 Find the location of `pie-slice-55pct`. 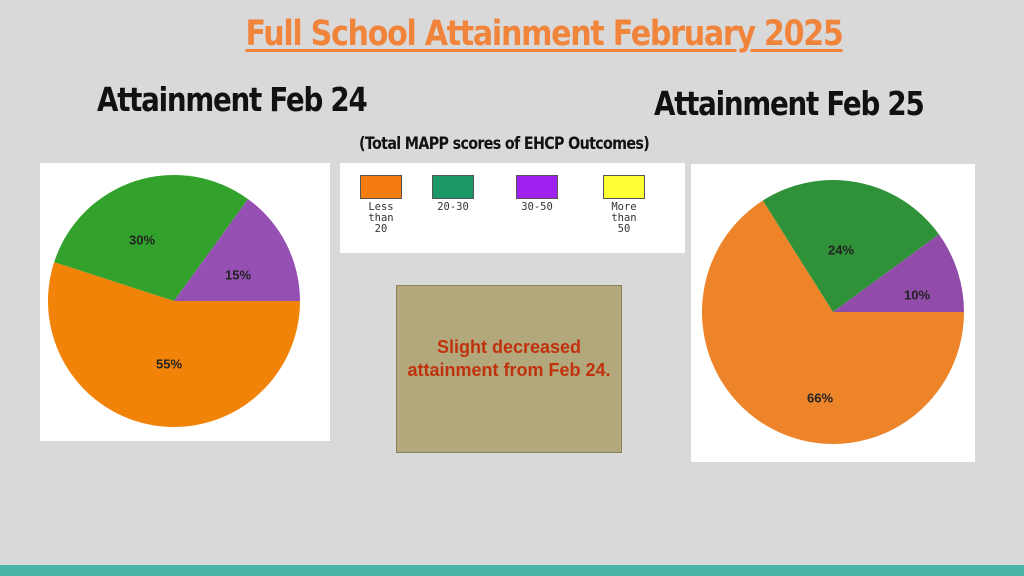

pie-slice-55pct is located at coordinates (174, 344).